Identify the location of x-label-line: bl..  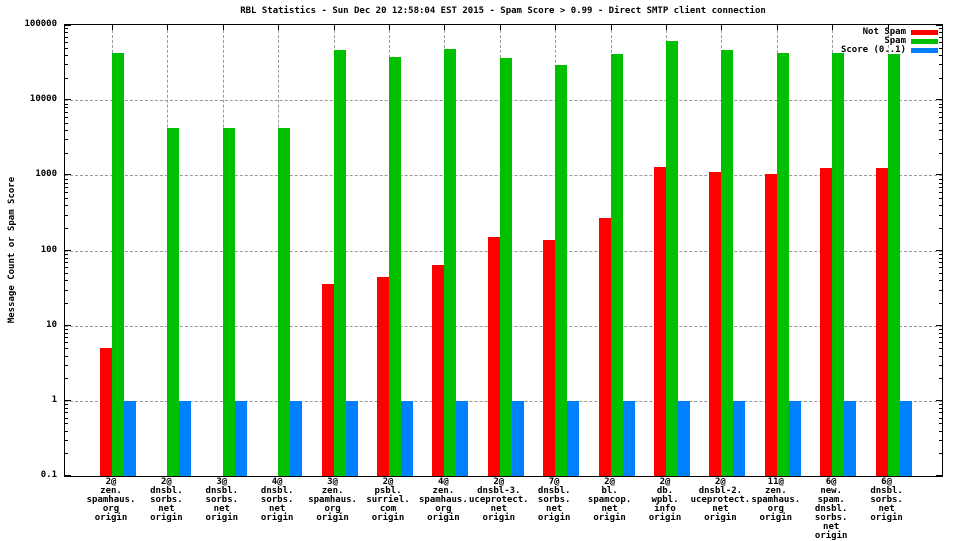
(609, 491).